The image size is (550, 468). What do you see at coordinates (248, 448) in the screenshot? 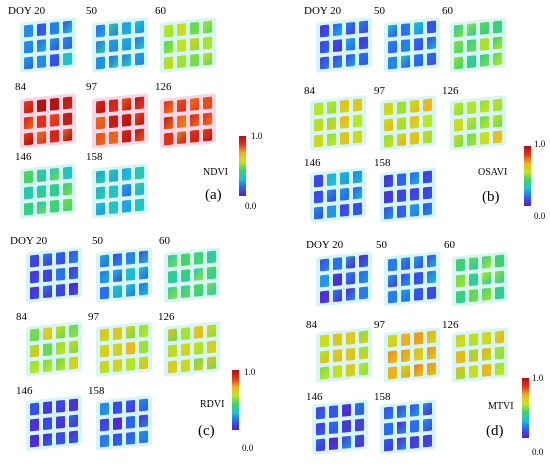
I see `colorbar-min-label: 0.0` at bounding box center [248, 448].